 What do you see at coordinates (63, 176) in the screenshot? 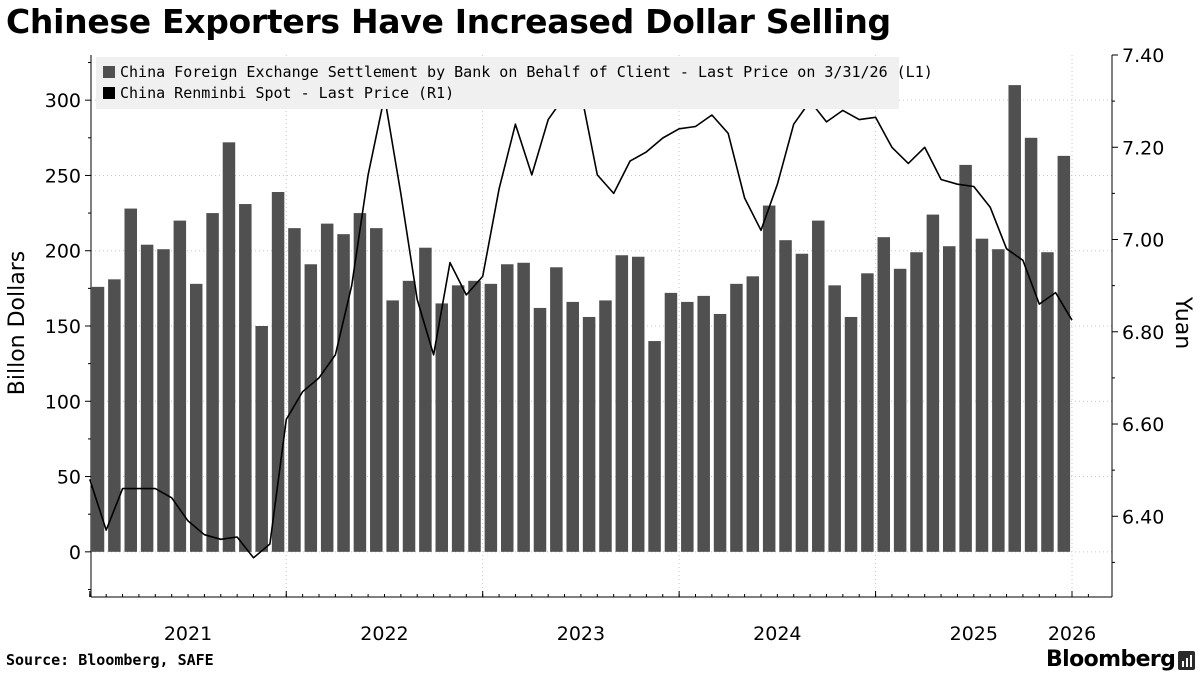
I see `left-tick-label: 250` at bounding box center [63, 176].